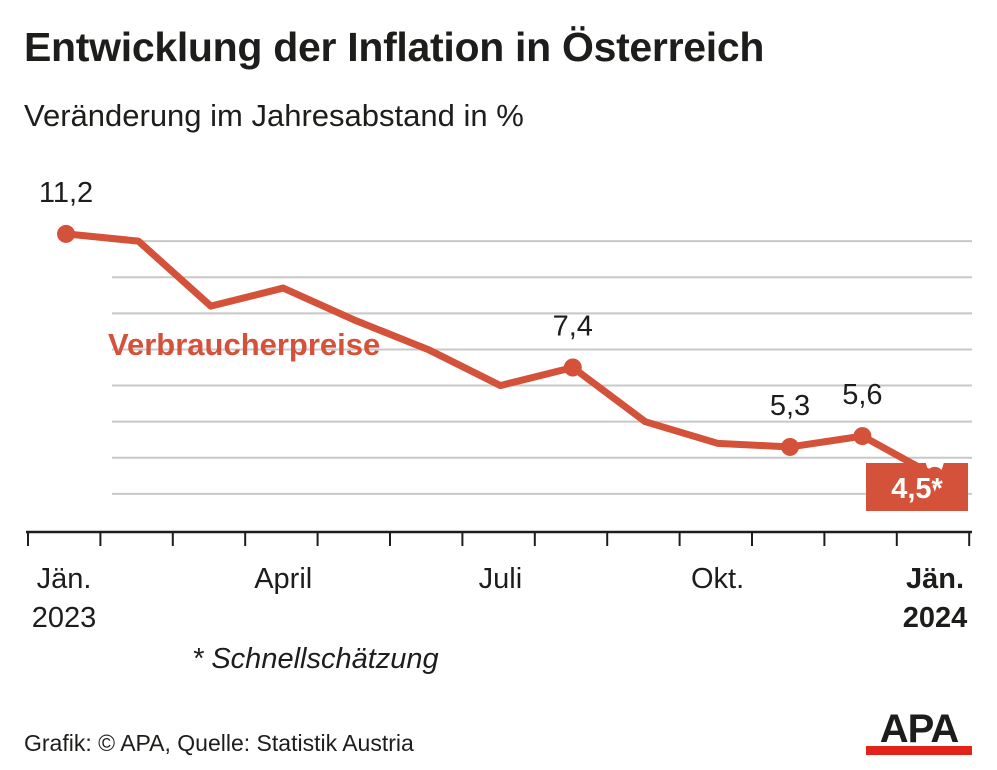 The height and width of the screenshot is (770, 997). I want to click on x-tick-label-year: 2024, so click(935, 618).